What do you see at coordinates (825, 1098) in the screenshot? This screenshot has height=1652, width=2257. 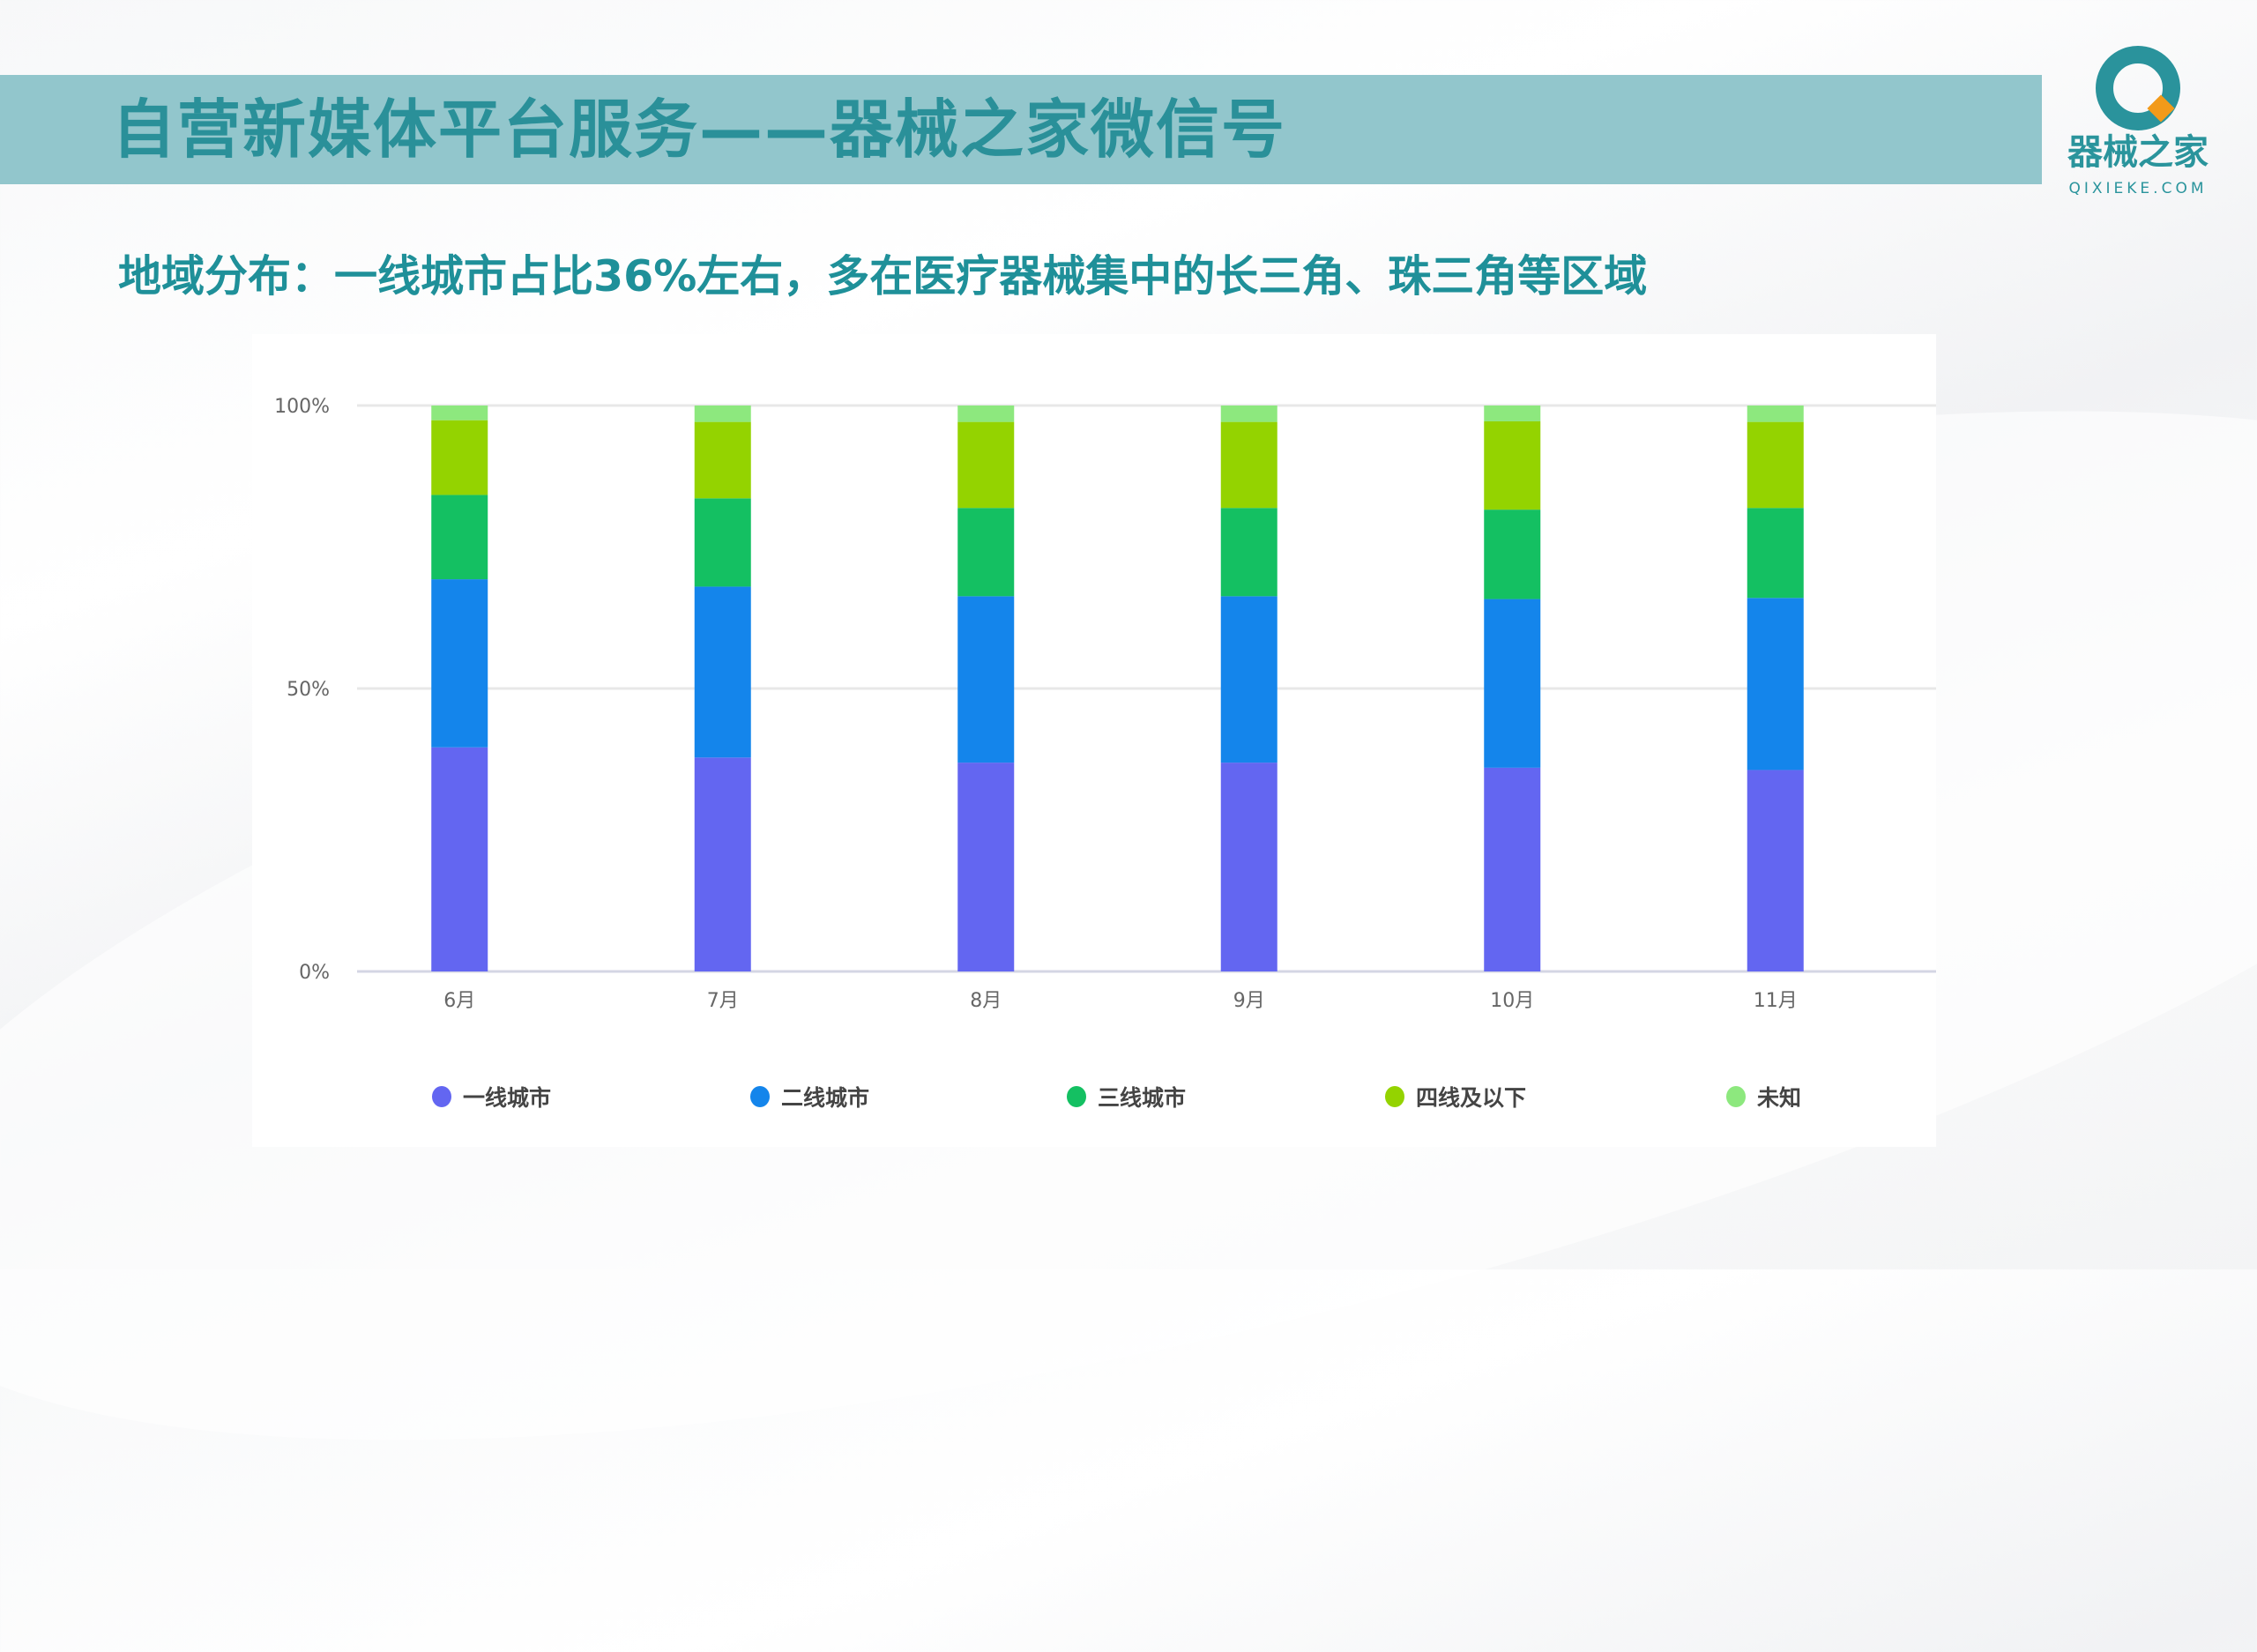 I see `legend-label: 二线城市` at bounding box center [825, 1098].